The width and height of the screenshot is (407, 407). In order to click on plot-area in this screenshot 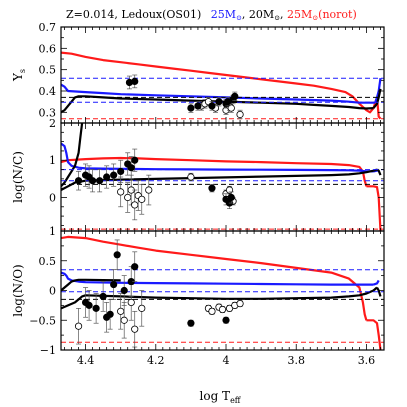, I will do `click(222, 85)`.